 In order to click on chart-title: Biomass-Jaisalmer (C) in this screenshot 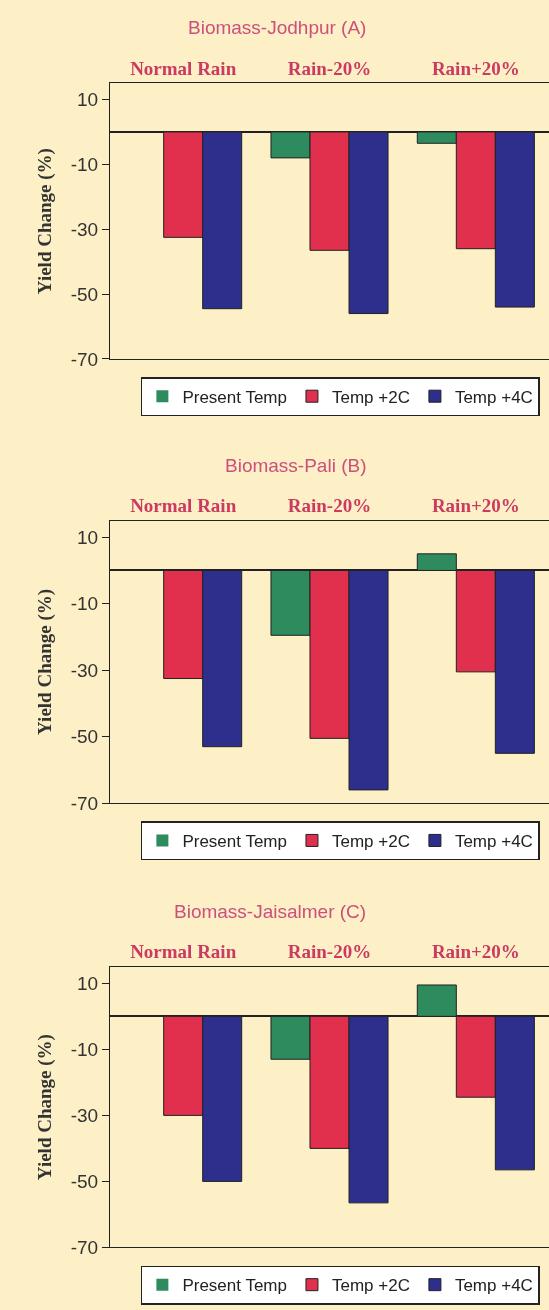, I will do `click(270, 911)`.